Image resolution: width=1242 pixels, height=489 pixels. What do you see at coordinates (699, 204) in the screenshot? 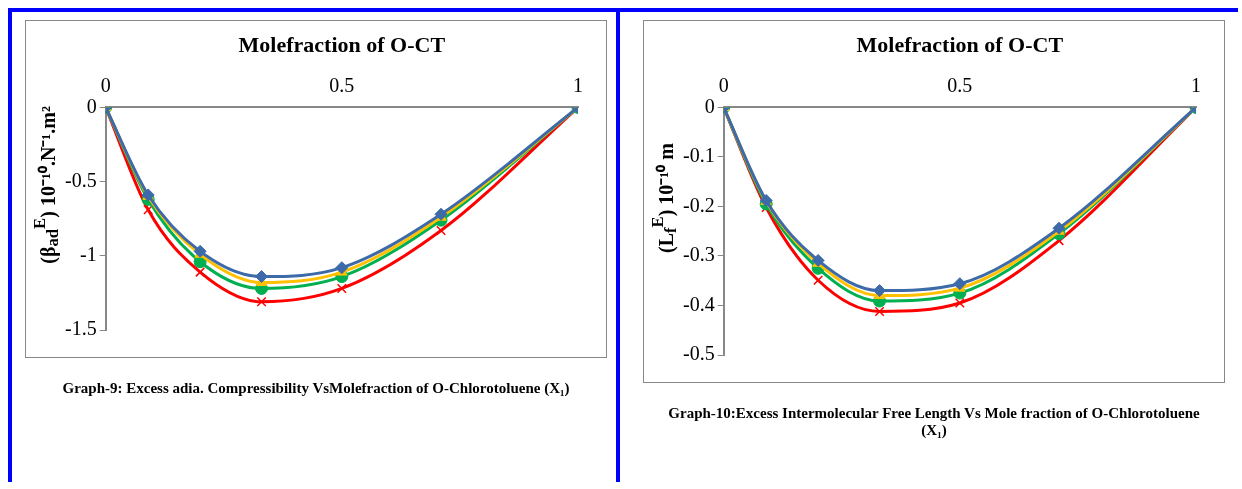
I see `y-tick-label: -0.2` at bounding box center [699, 204].